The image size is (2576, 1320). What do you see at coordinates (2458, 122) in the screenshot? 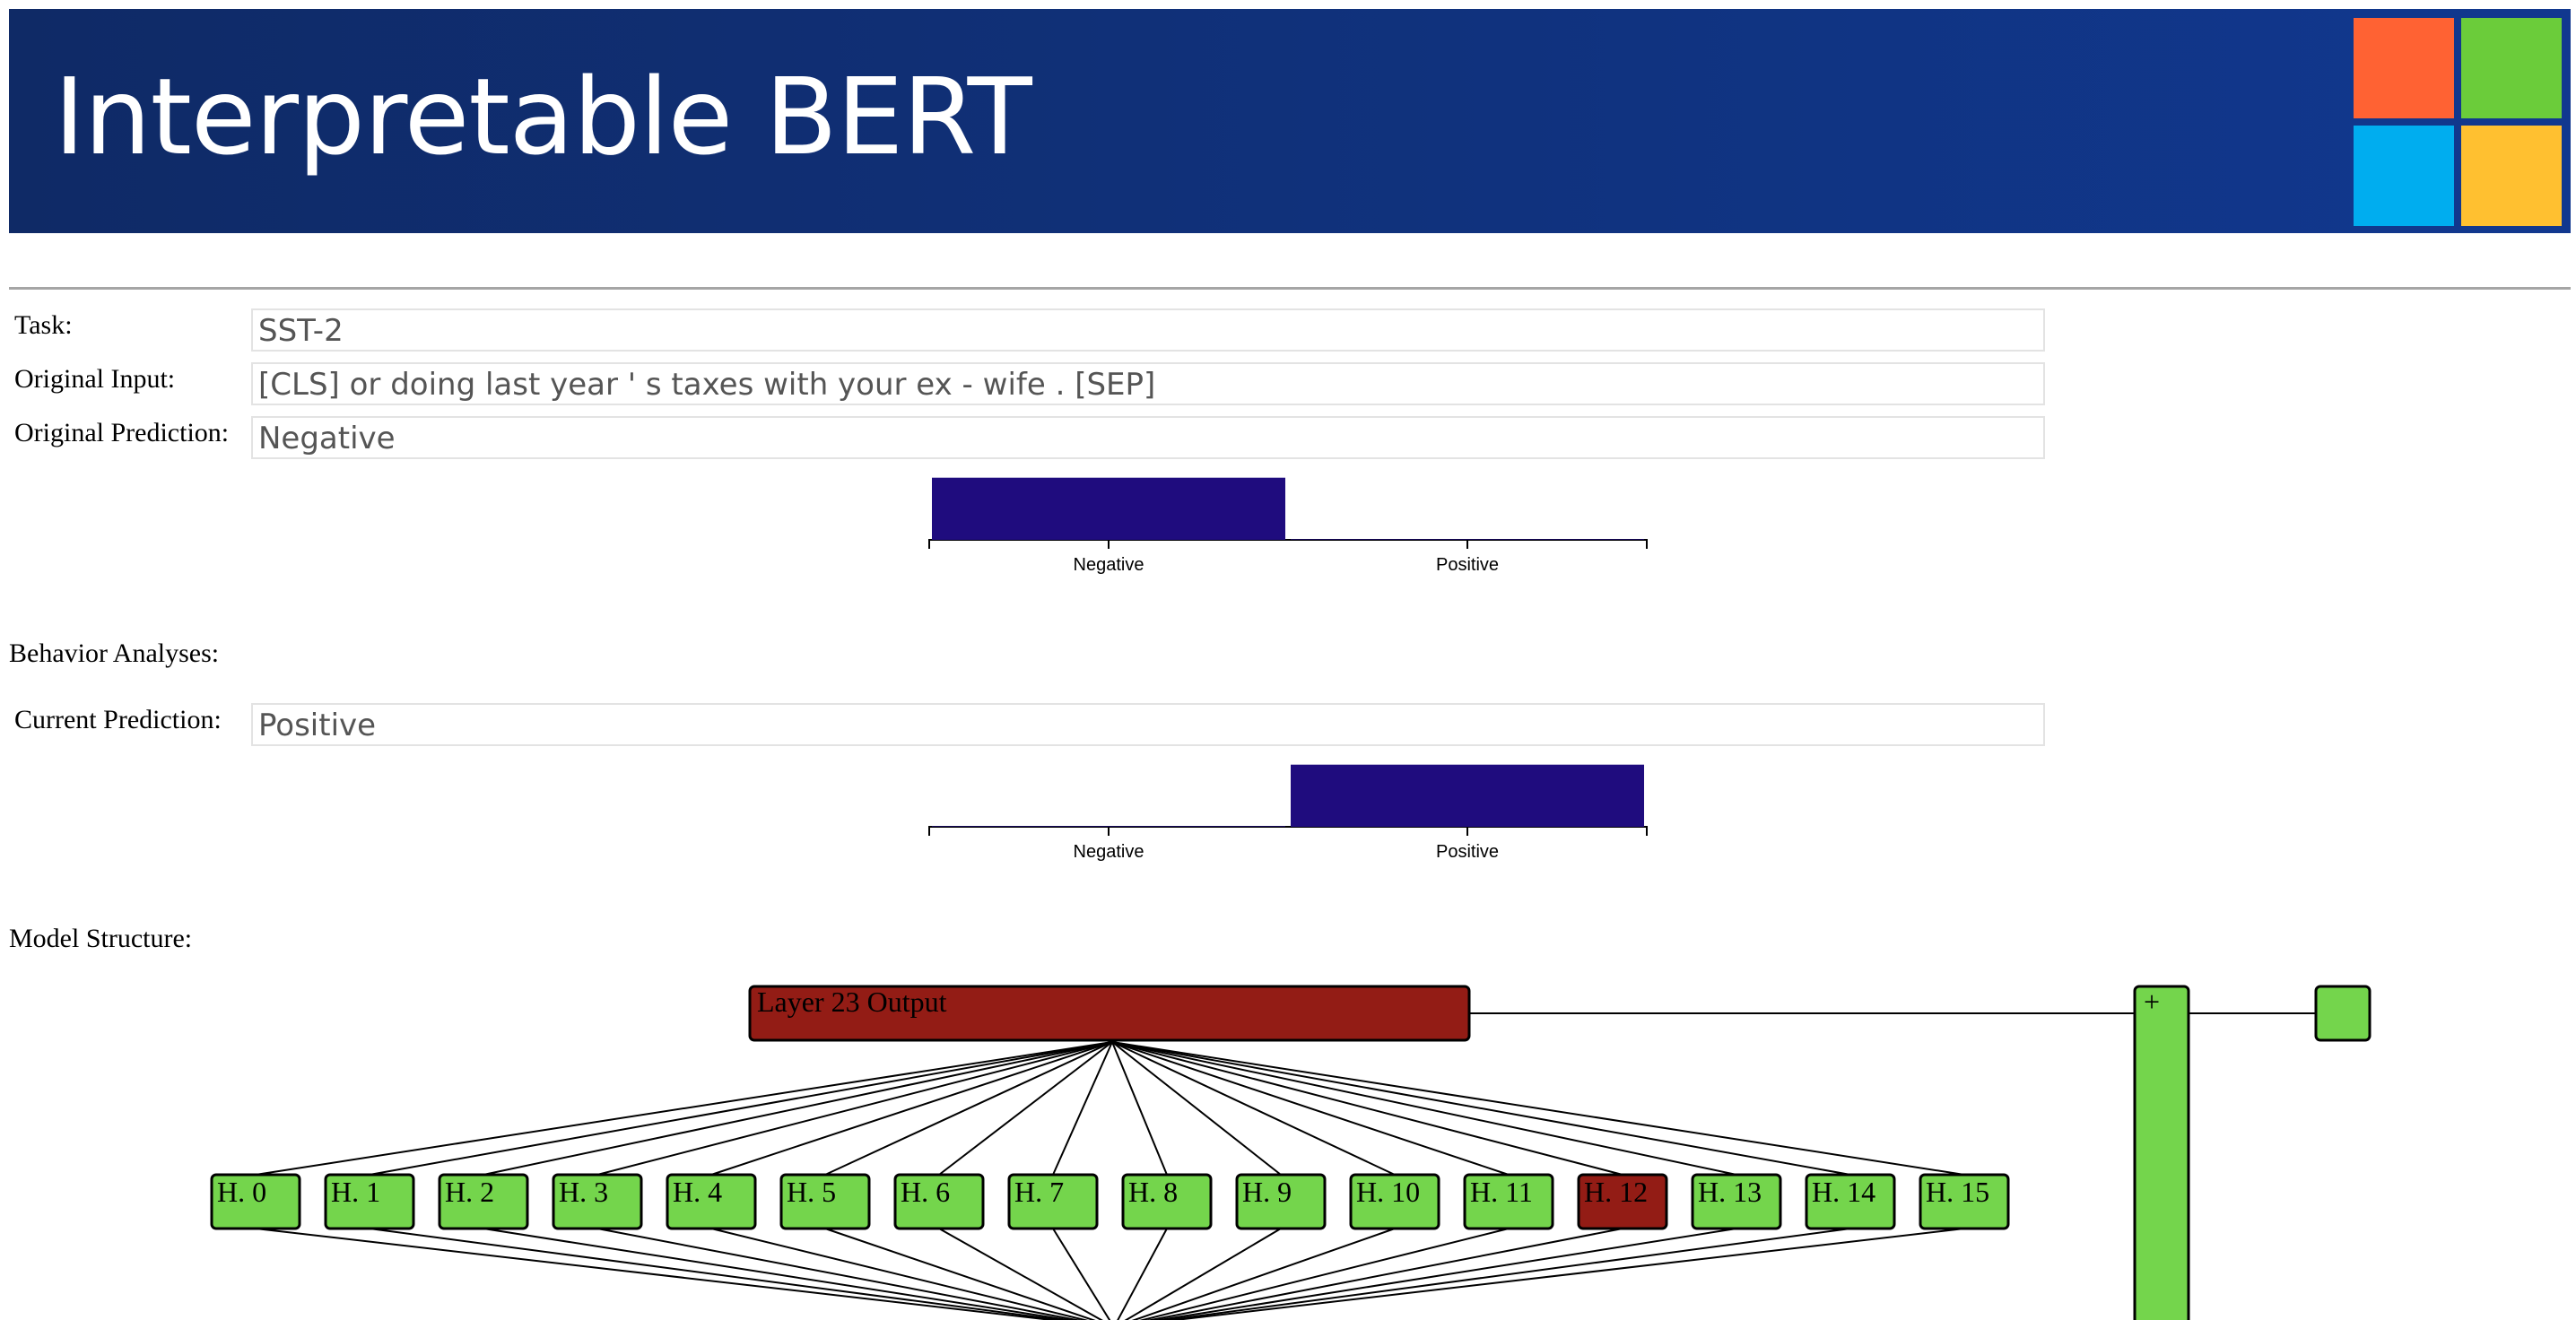
I see `microsoft-logo-icon` at bounding box center [2458, 122].